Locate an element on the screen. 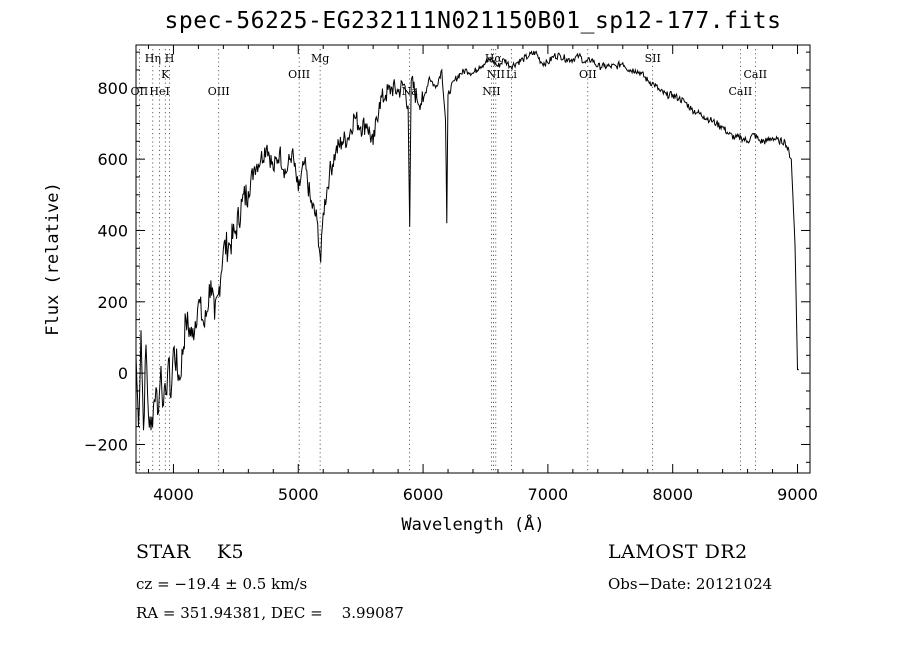 The width and height of the screenshot is (900, 650). star-type-label: STAR K5 is located at coordinates (190, 552).